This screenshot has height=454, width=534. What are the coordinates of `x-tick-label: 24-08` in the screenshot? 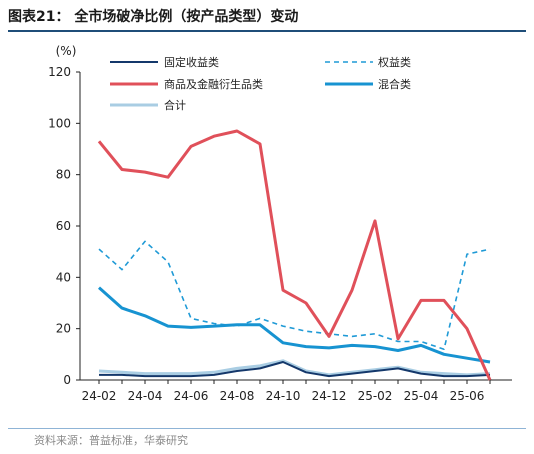 It's located at (237, 396).